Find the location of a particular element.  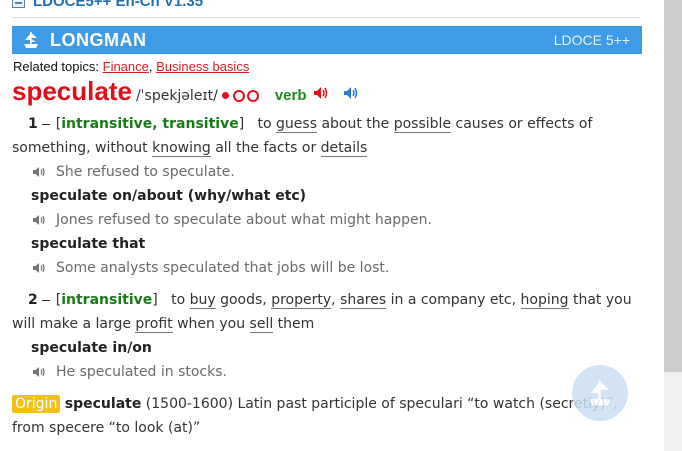

definition-text: about the is located at coordinates (355, 124).